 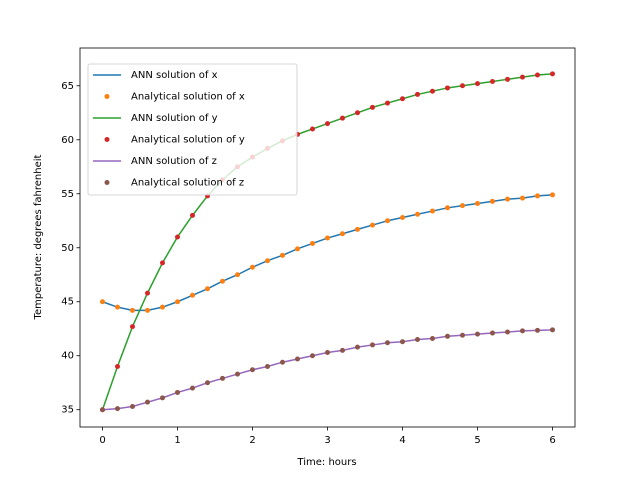 What do you see at coordinates (38, 237) in the screenshot?
I see `y-axis-label: Temperature: degrees fahrenheit` at bounding box center [38, 237].